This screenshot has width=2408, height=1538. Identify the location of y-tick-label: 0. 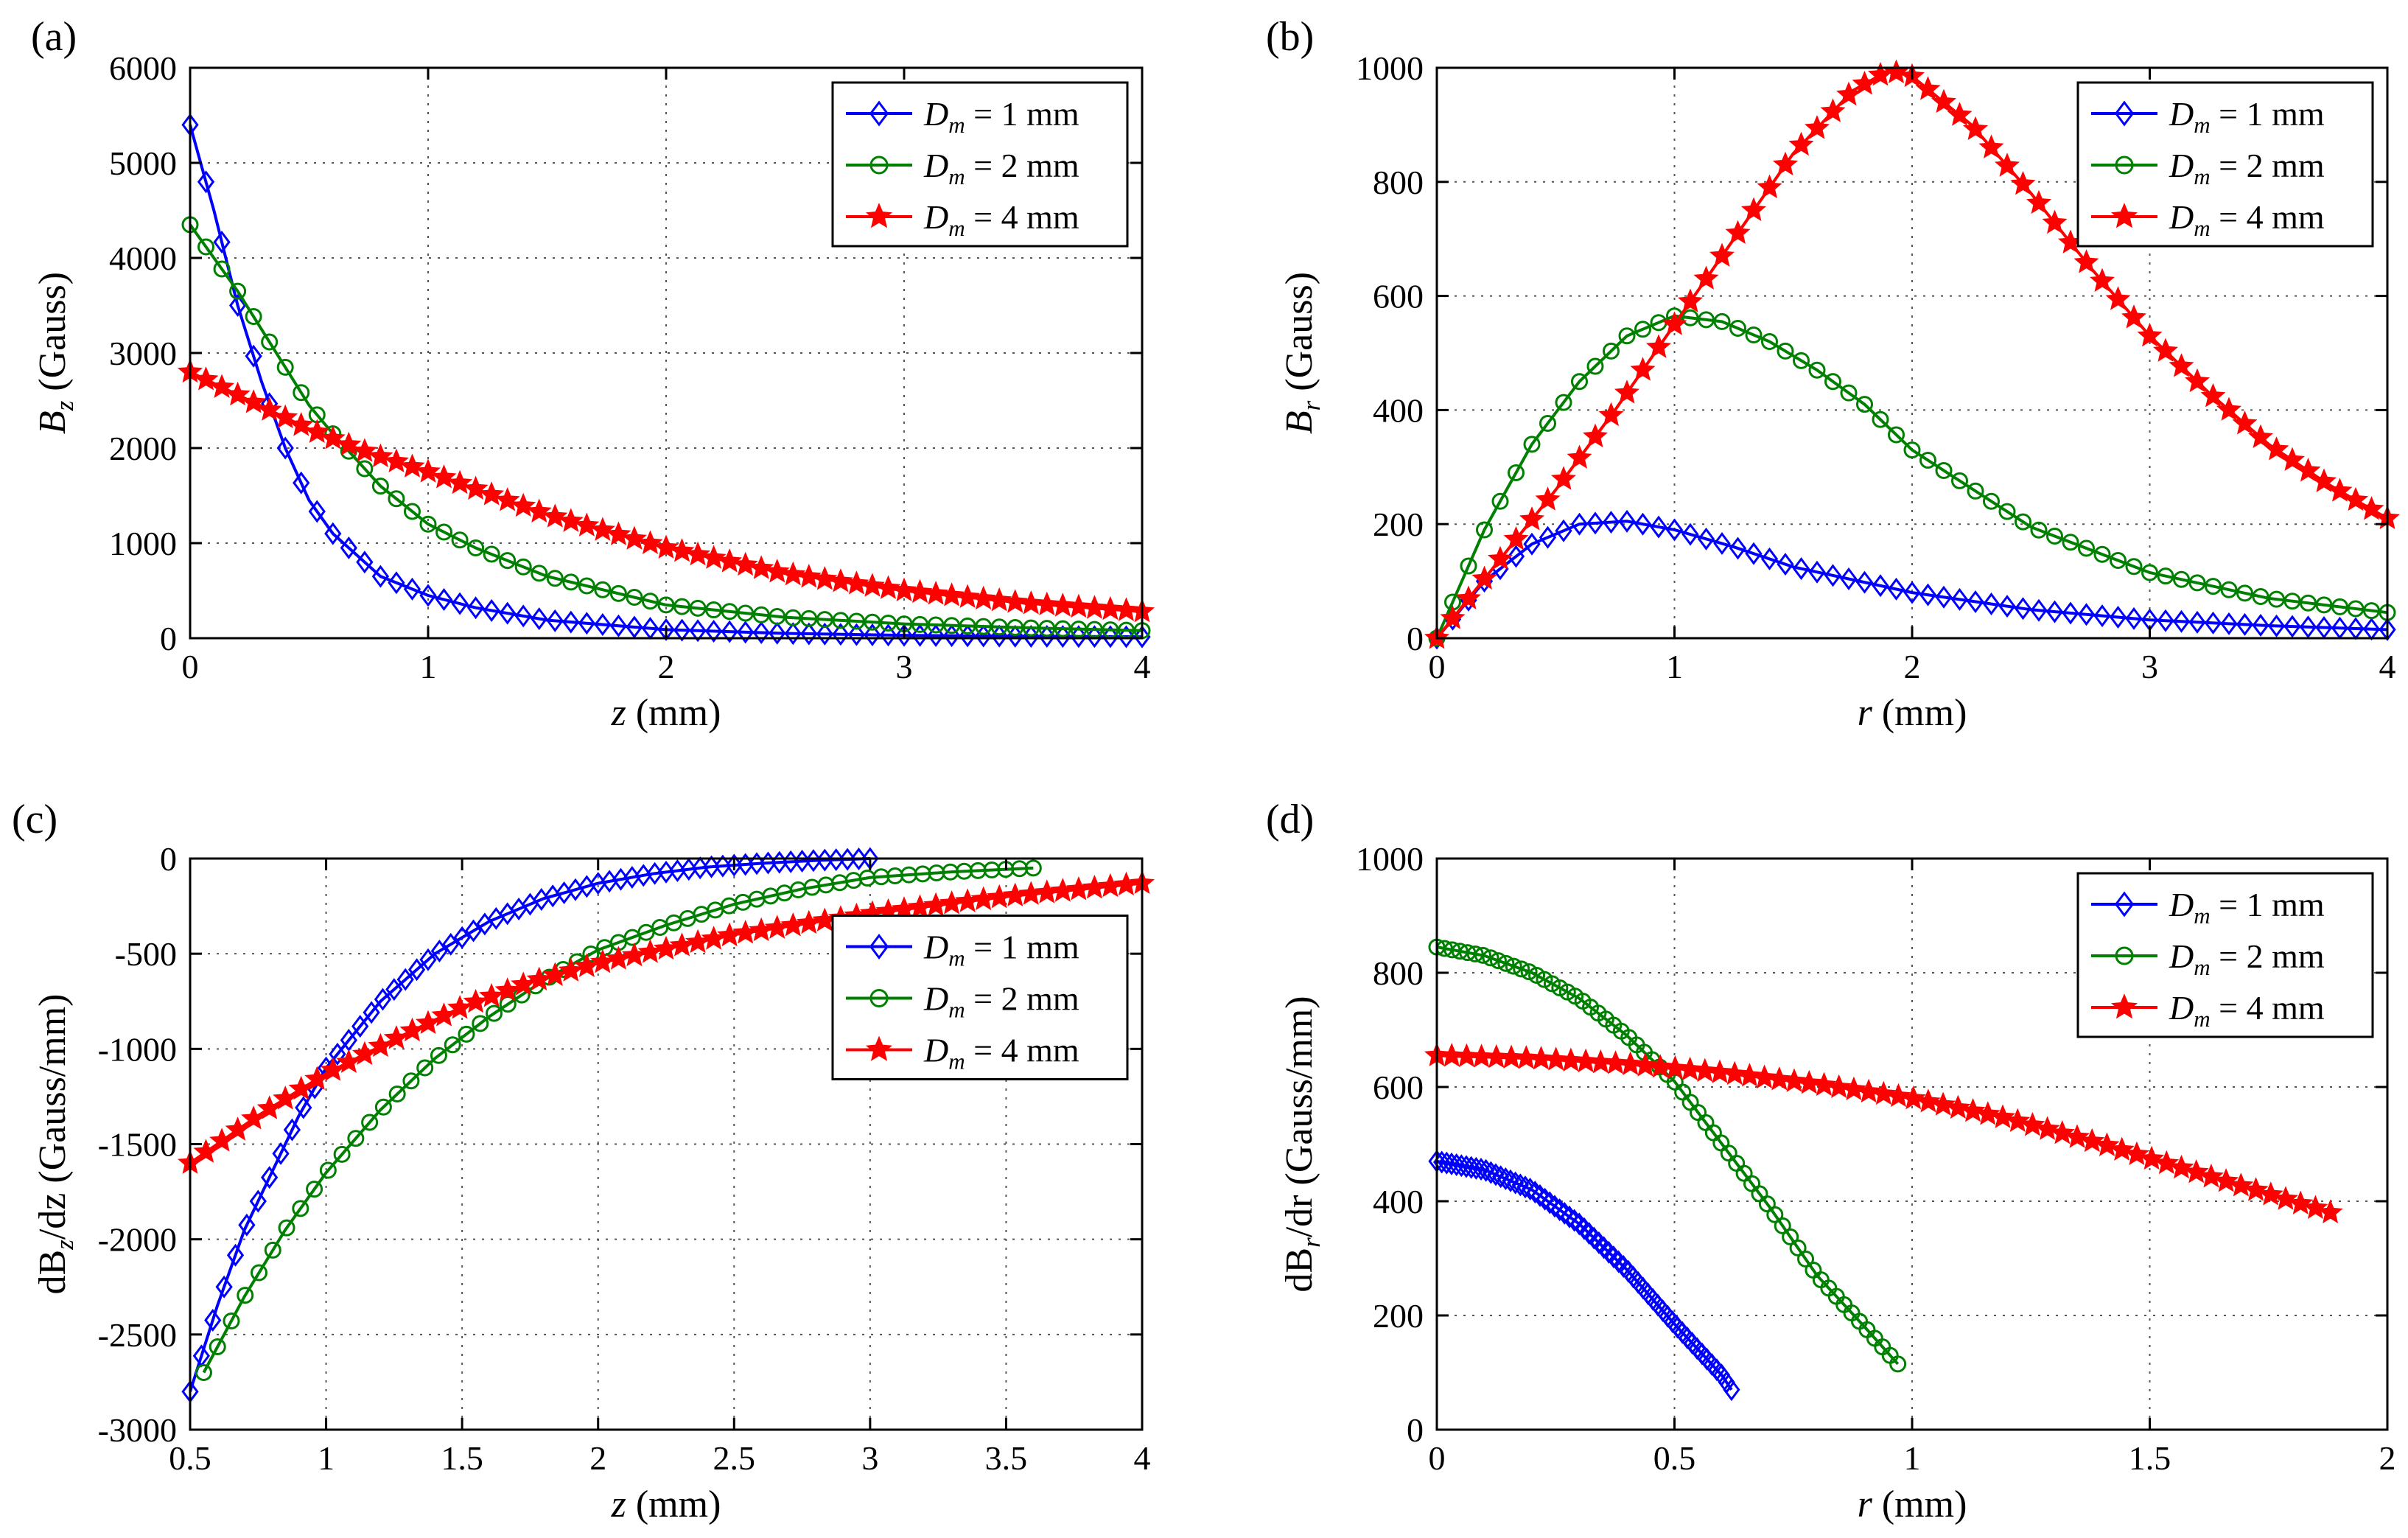
(168, 638).